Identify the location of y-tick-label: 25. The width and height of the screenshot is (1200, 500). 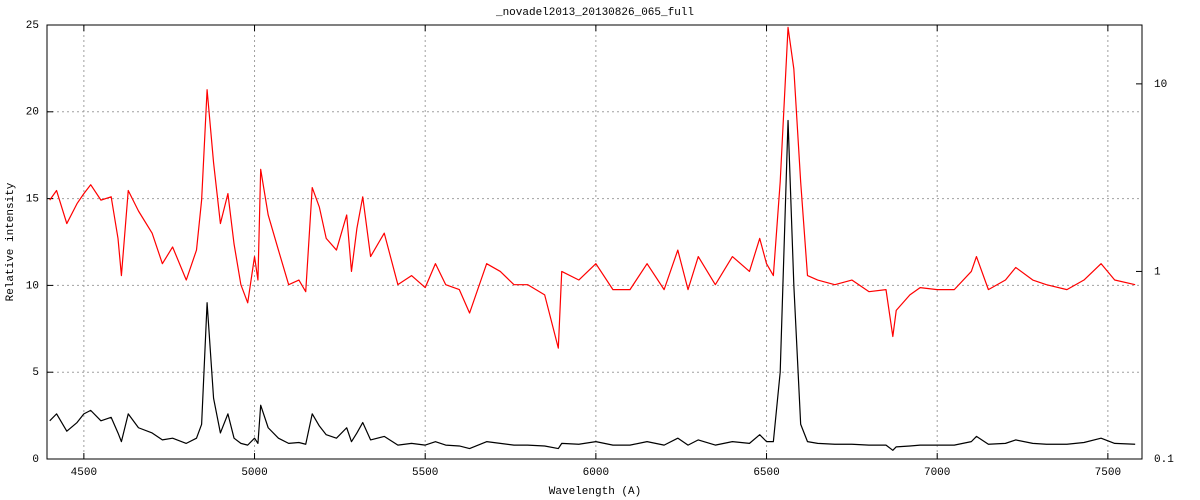
(32, 26).